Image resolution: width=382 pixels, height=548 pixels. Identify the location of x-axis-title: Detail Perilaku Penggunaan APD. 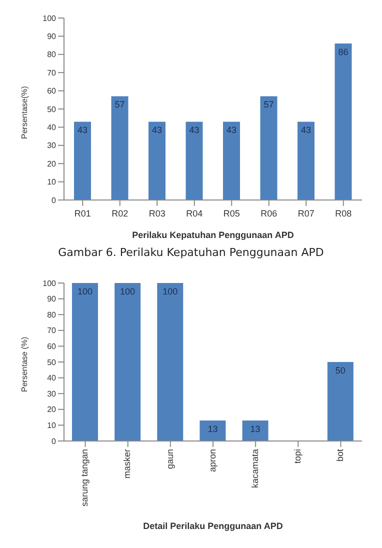
(213, 526).